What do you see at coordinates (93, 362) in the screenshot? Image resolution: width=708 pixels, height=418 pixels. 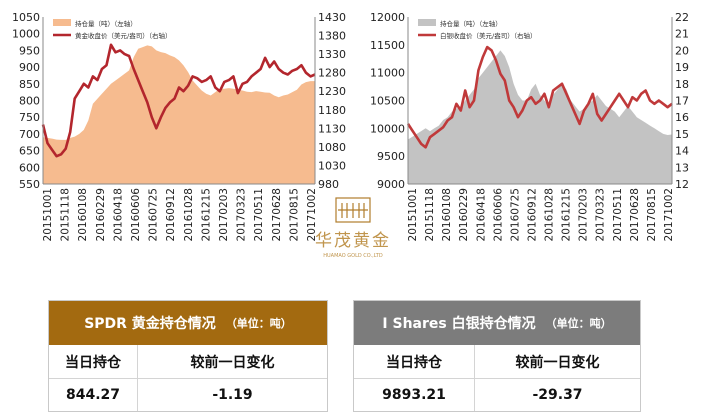 I see `gold-col1-header: 当日持仓` at bounding box center [93, 362].